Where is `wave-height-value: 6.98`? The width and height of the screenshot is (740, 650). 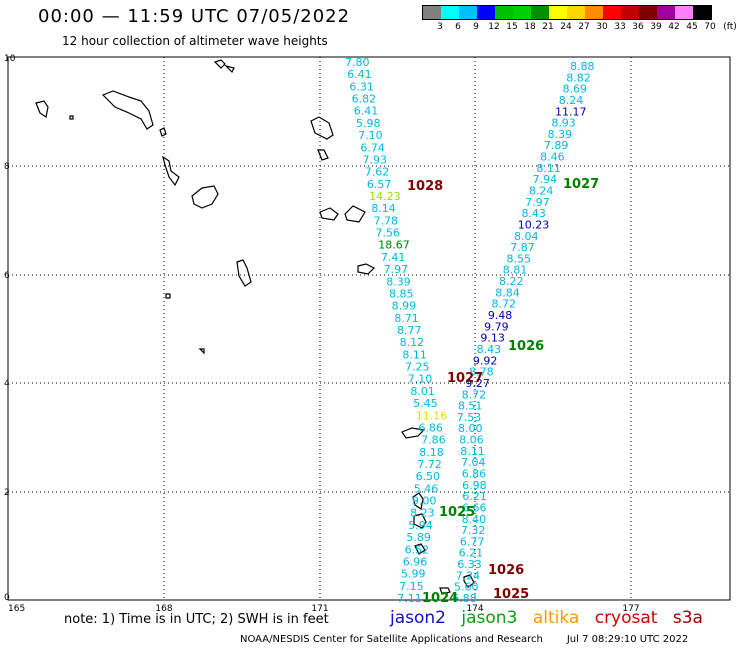
wave-height-value: 6.98 is located at coordinates (474, 485).